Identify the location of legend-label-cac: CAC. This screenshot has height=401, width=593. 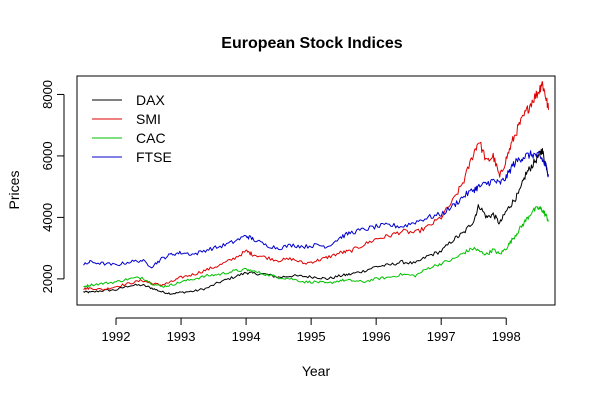
(151, 138).